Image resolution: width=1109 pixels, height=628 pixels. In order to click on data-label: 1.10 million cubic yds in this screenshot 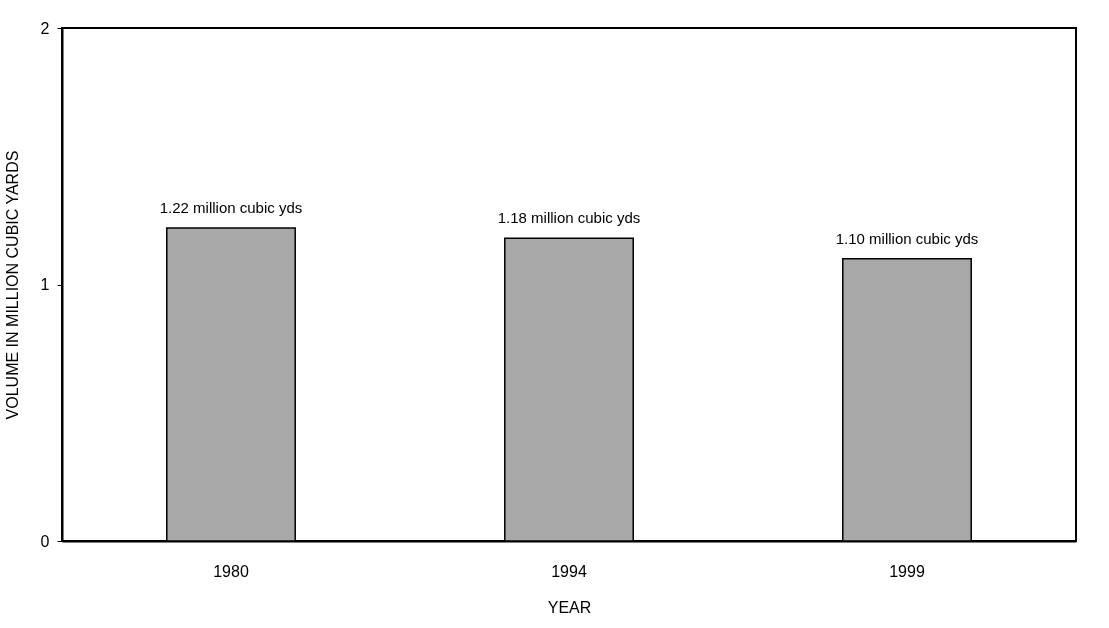, I will do `click(907, 238)`.